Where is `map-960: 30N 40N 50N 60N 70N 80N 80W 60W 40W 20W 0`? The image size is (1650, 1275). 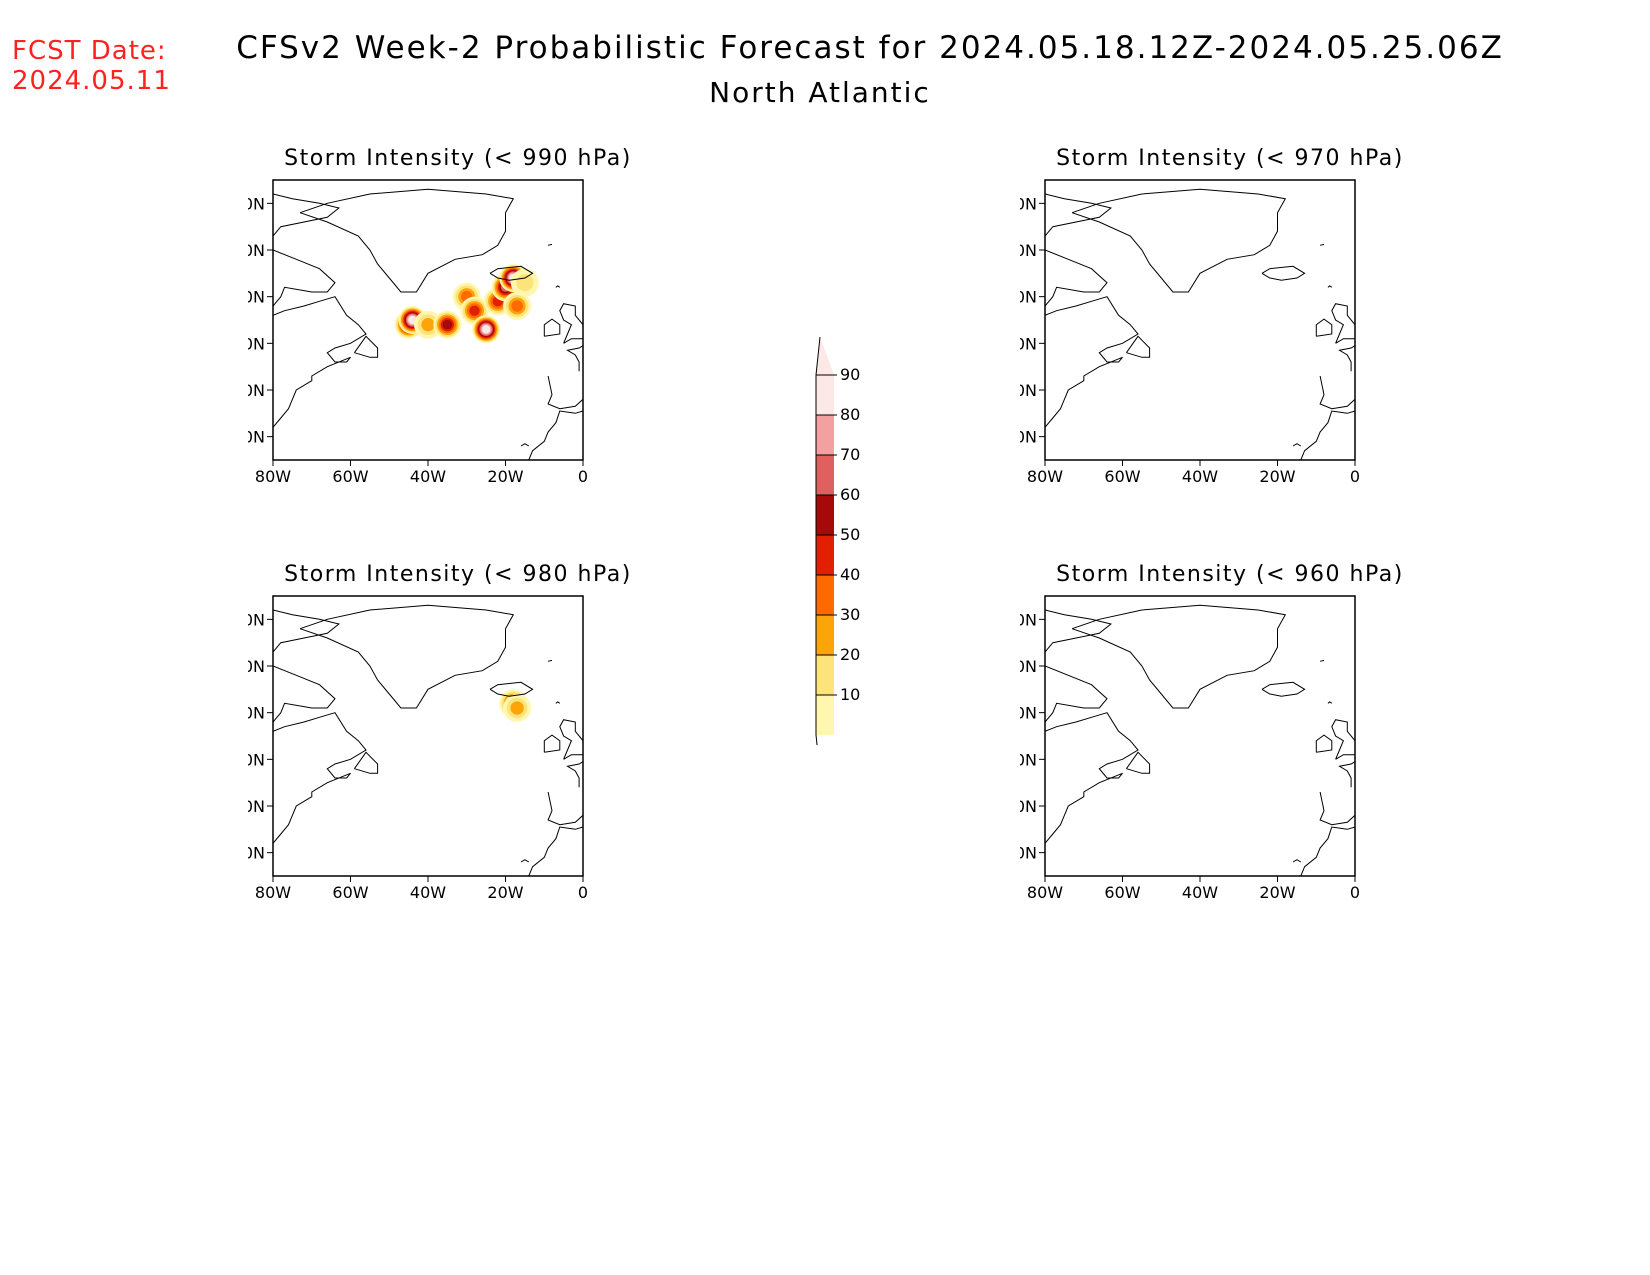
map-960: 30N 40N 50N 60N 70N 80N 80W 60W 40W 20W 0 is located at coordinates (1190, 748).